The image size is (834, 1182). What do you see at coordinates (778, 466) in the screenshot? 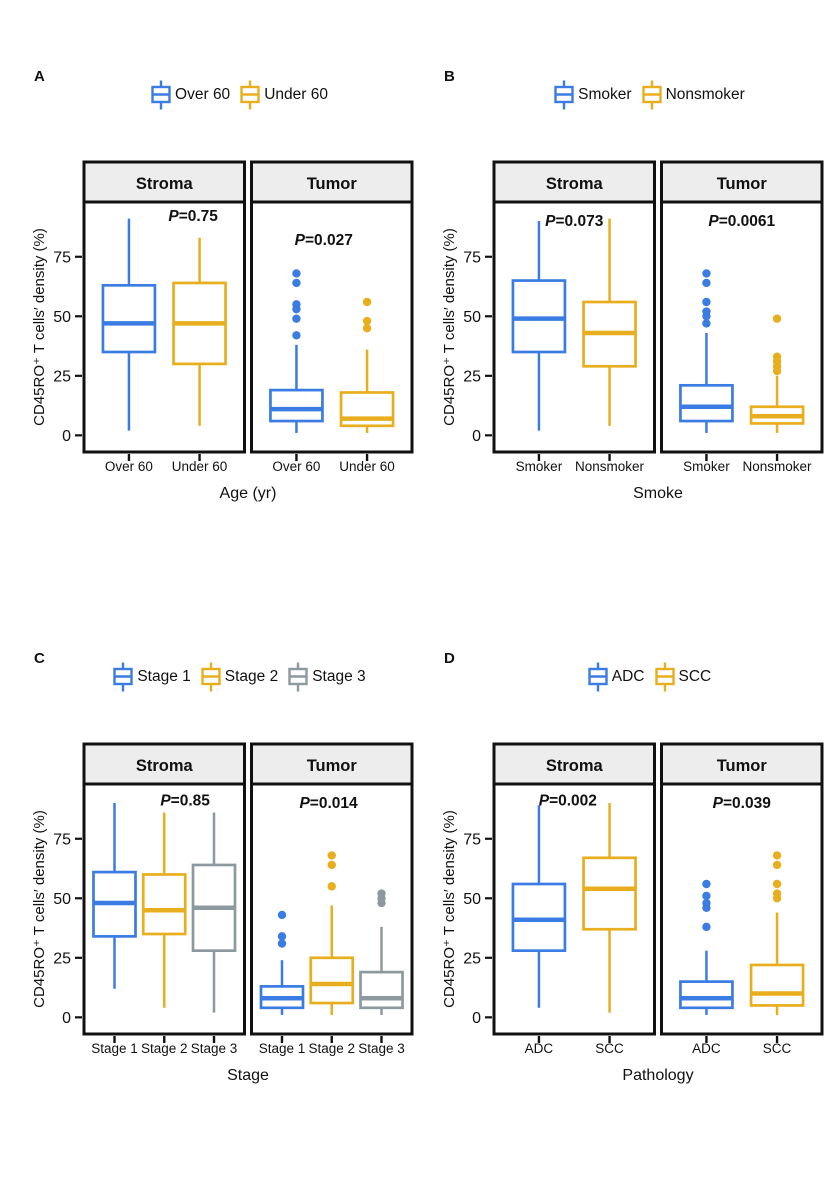
I see `x-tick-label: Nonsmoker` at bounding box center [778, 466].